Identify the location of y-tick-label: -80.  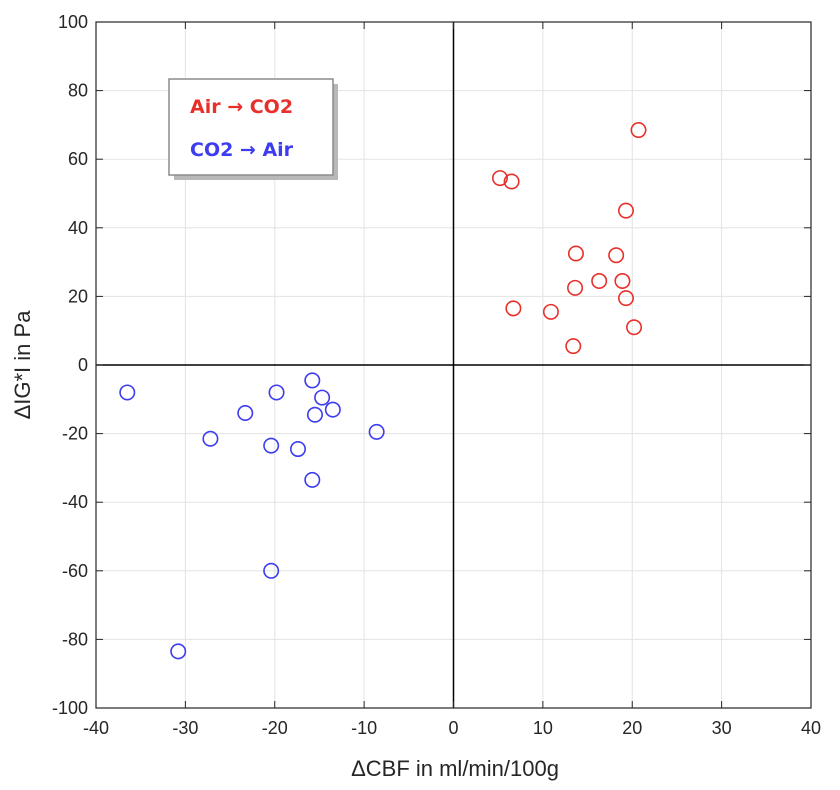
(75, 639).